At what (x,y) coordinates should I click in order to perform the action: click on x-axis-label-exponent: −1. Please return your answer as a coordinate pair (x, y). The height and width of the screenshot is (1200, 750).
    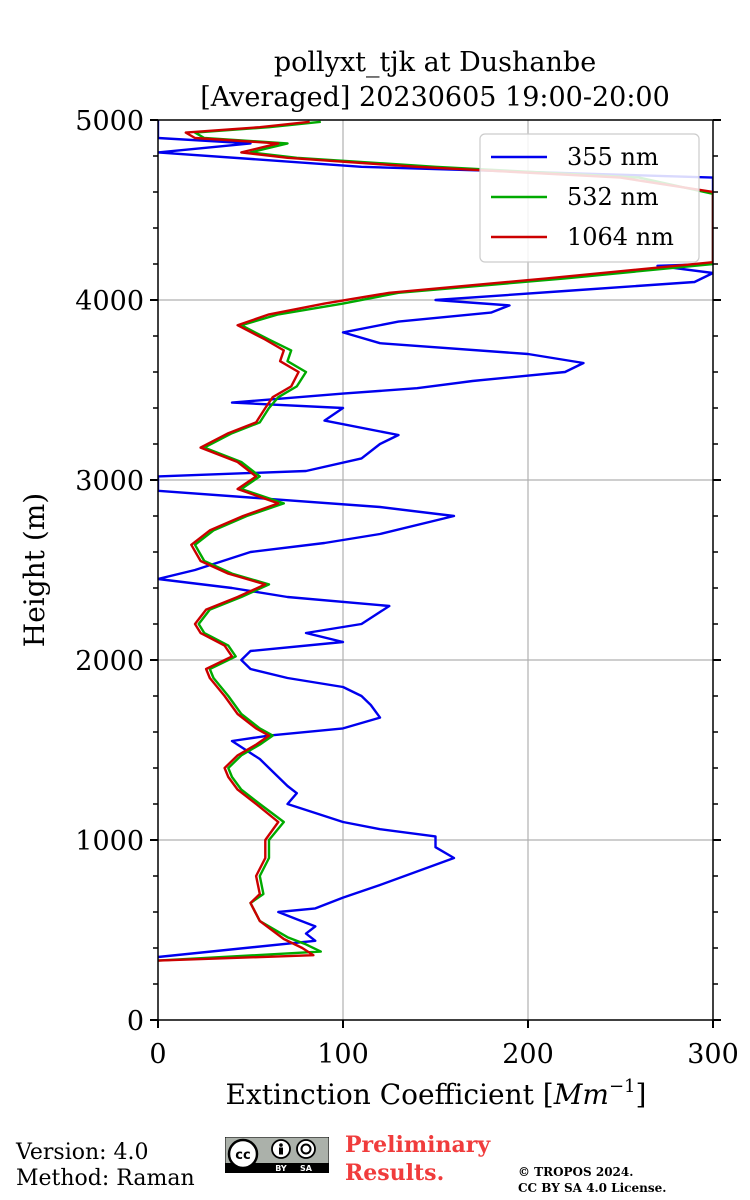
    Looking at the image, I should click on (622, 1086).